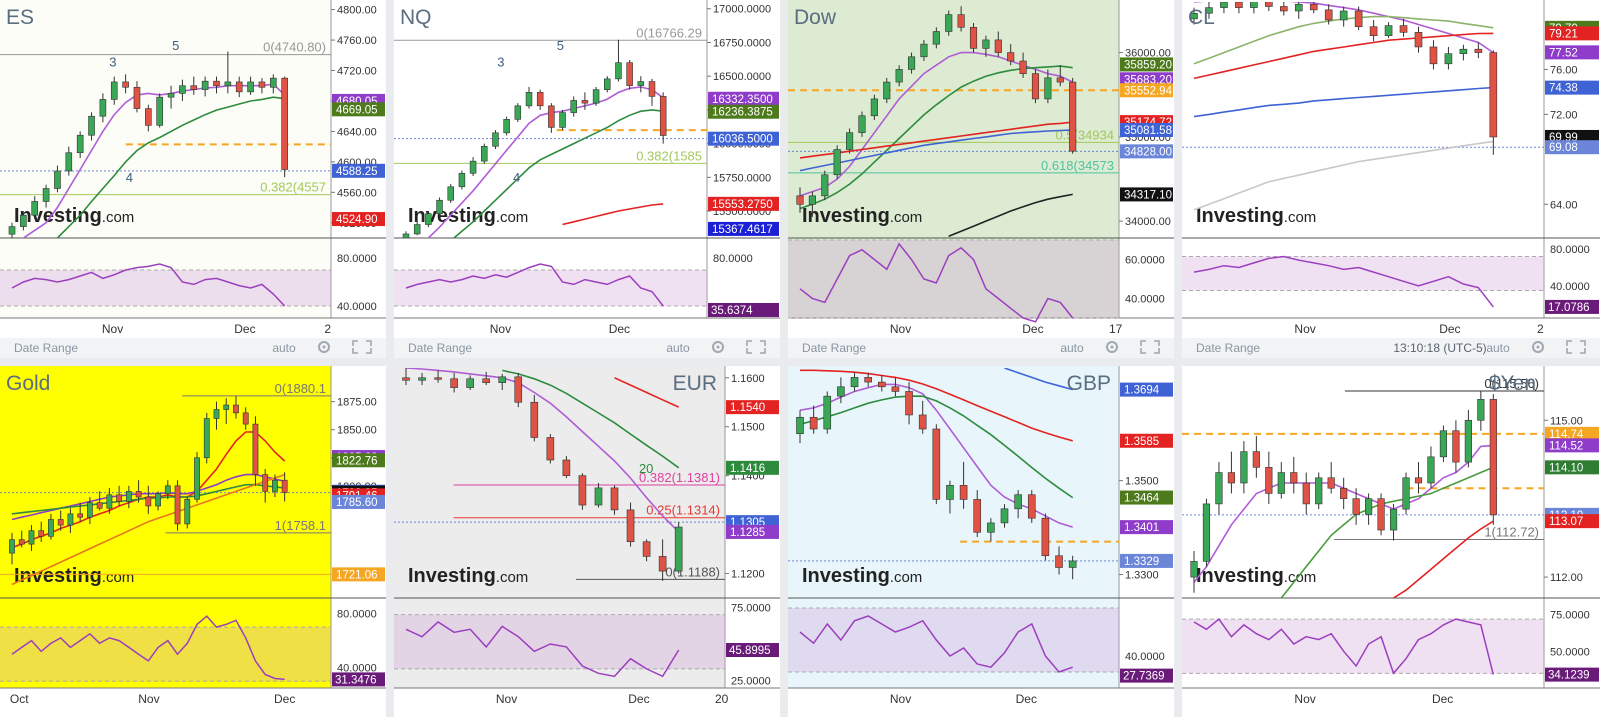 The height and width of the screenshot is (717, 1600). Describe the element at coordinates (1142, 499) in the screenshot. I see `price-tag-label: 1.3464` at that location.